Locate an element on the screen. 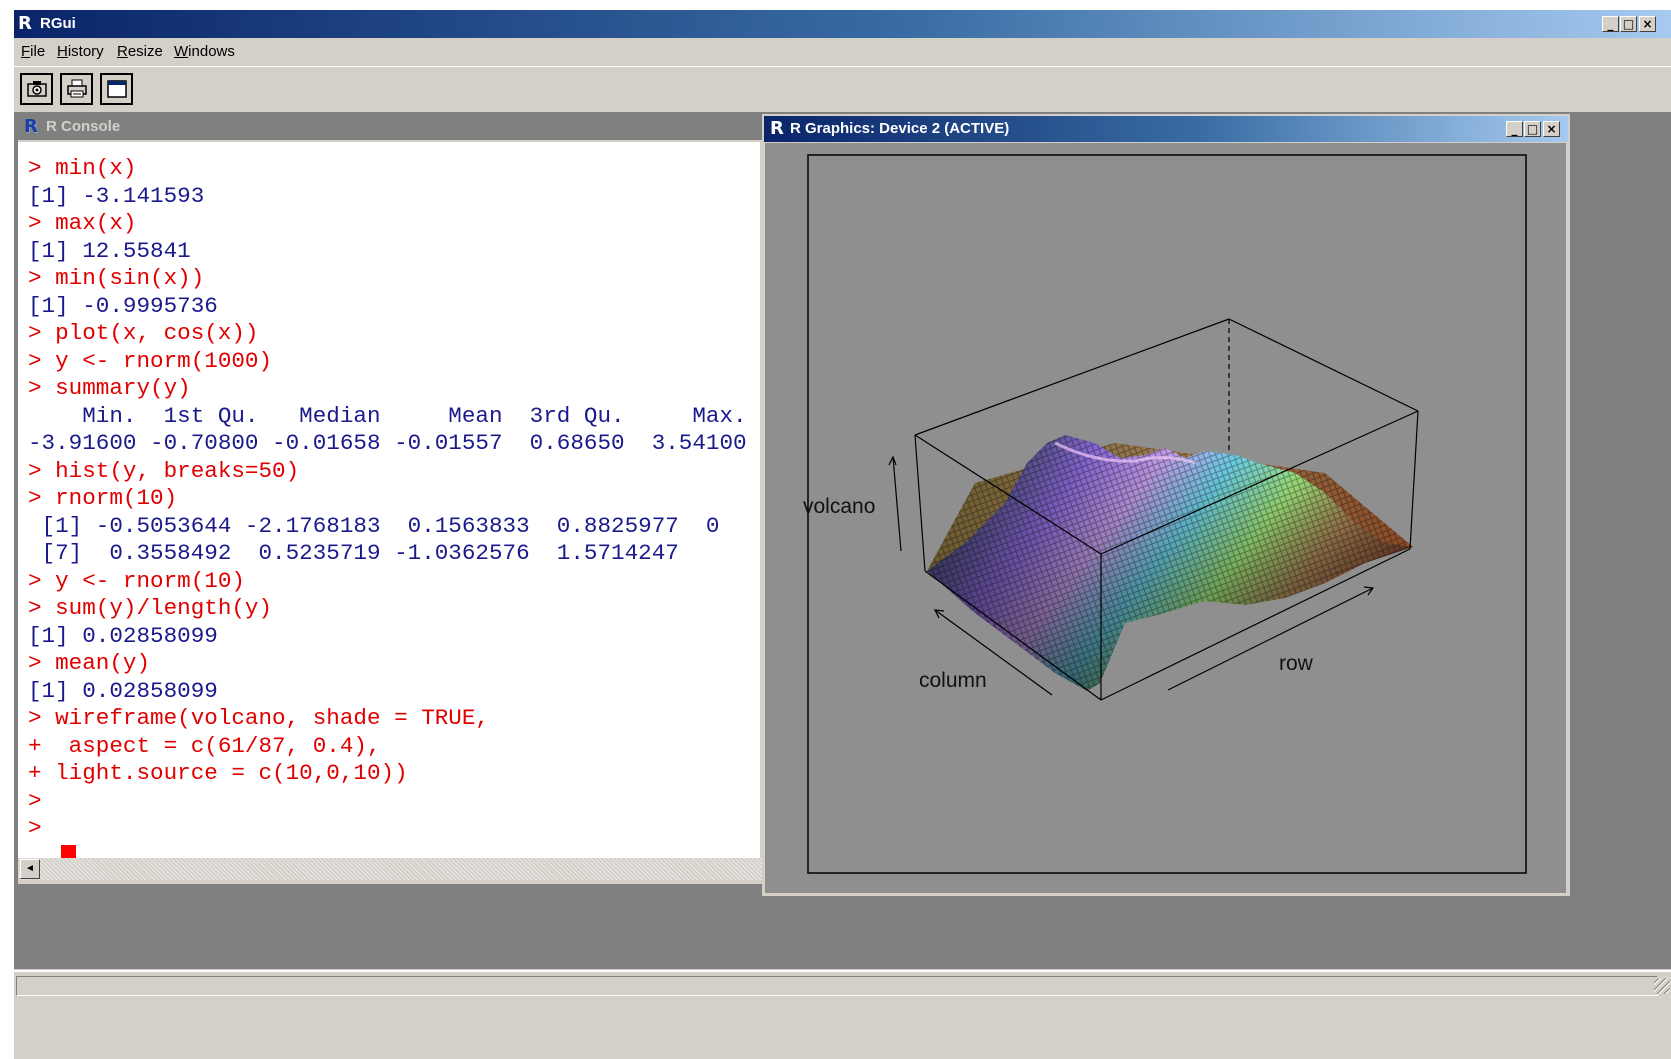 This screenshot has height=1059, width=1671. printer-icon is located at coordinates (76, 88).